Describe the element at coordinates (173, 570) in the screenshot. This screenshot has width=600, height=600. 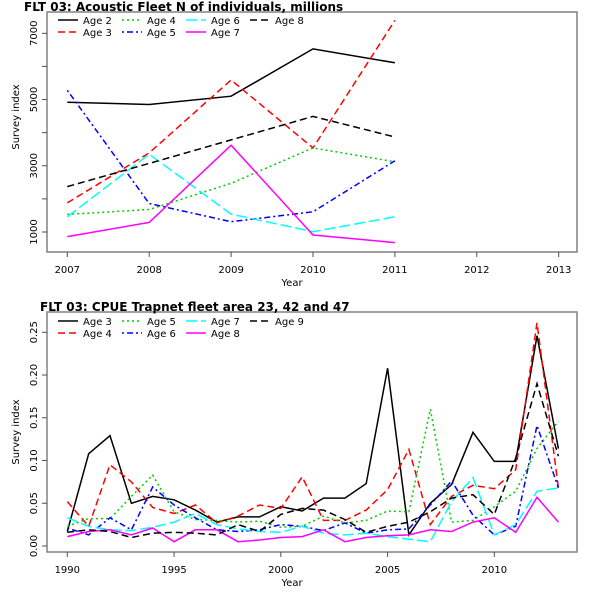
I see `x-tick-label: 1995` at that location.